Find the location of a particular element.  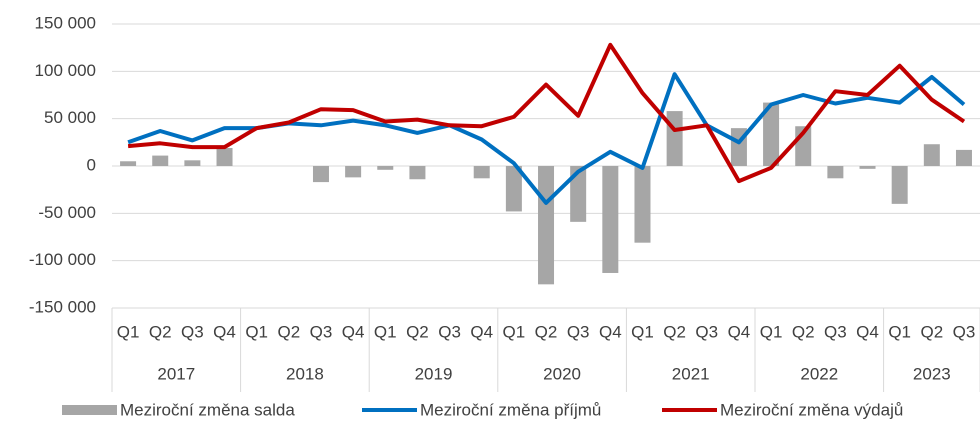

year-label: 2018 is located at coordinates (305, 373).